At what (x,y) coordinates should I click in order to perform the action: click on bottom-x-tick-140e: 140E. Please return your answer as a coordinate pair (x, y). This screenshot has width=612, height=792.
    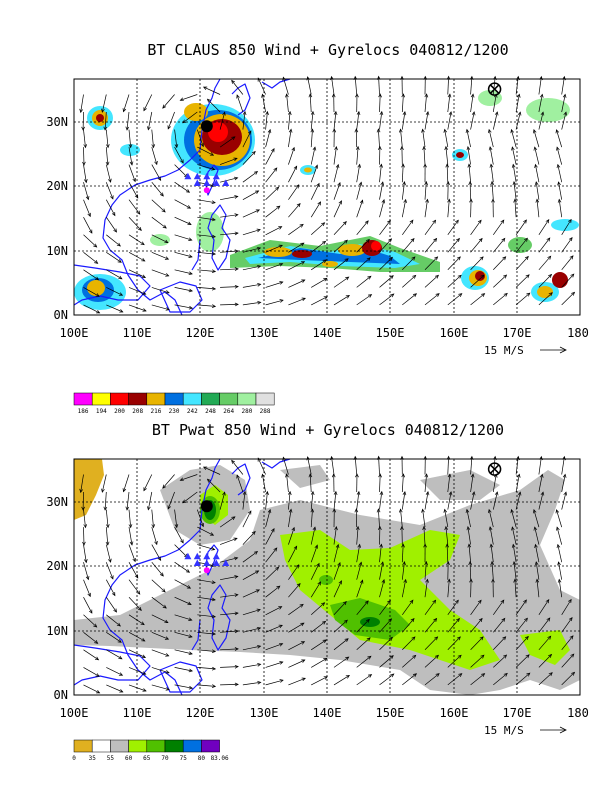
    Looking at the image, I should click on (327, 713).